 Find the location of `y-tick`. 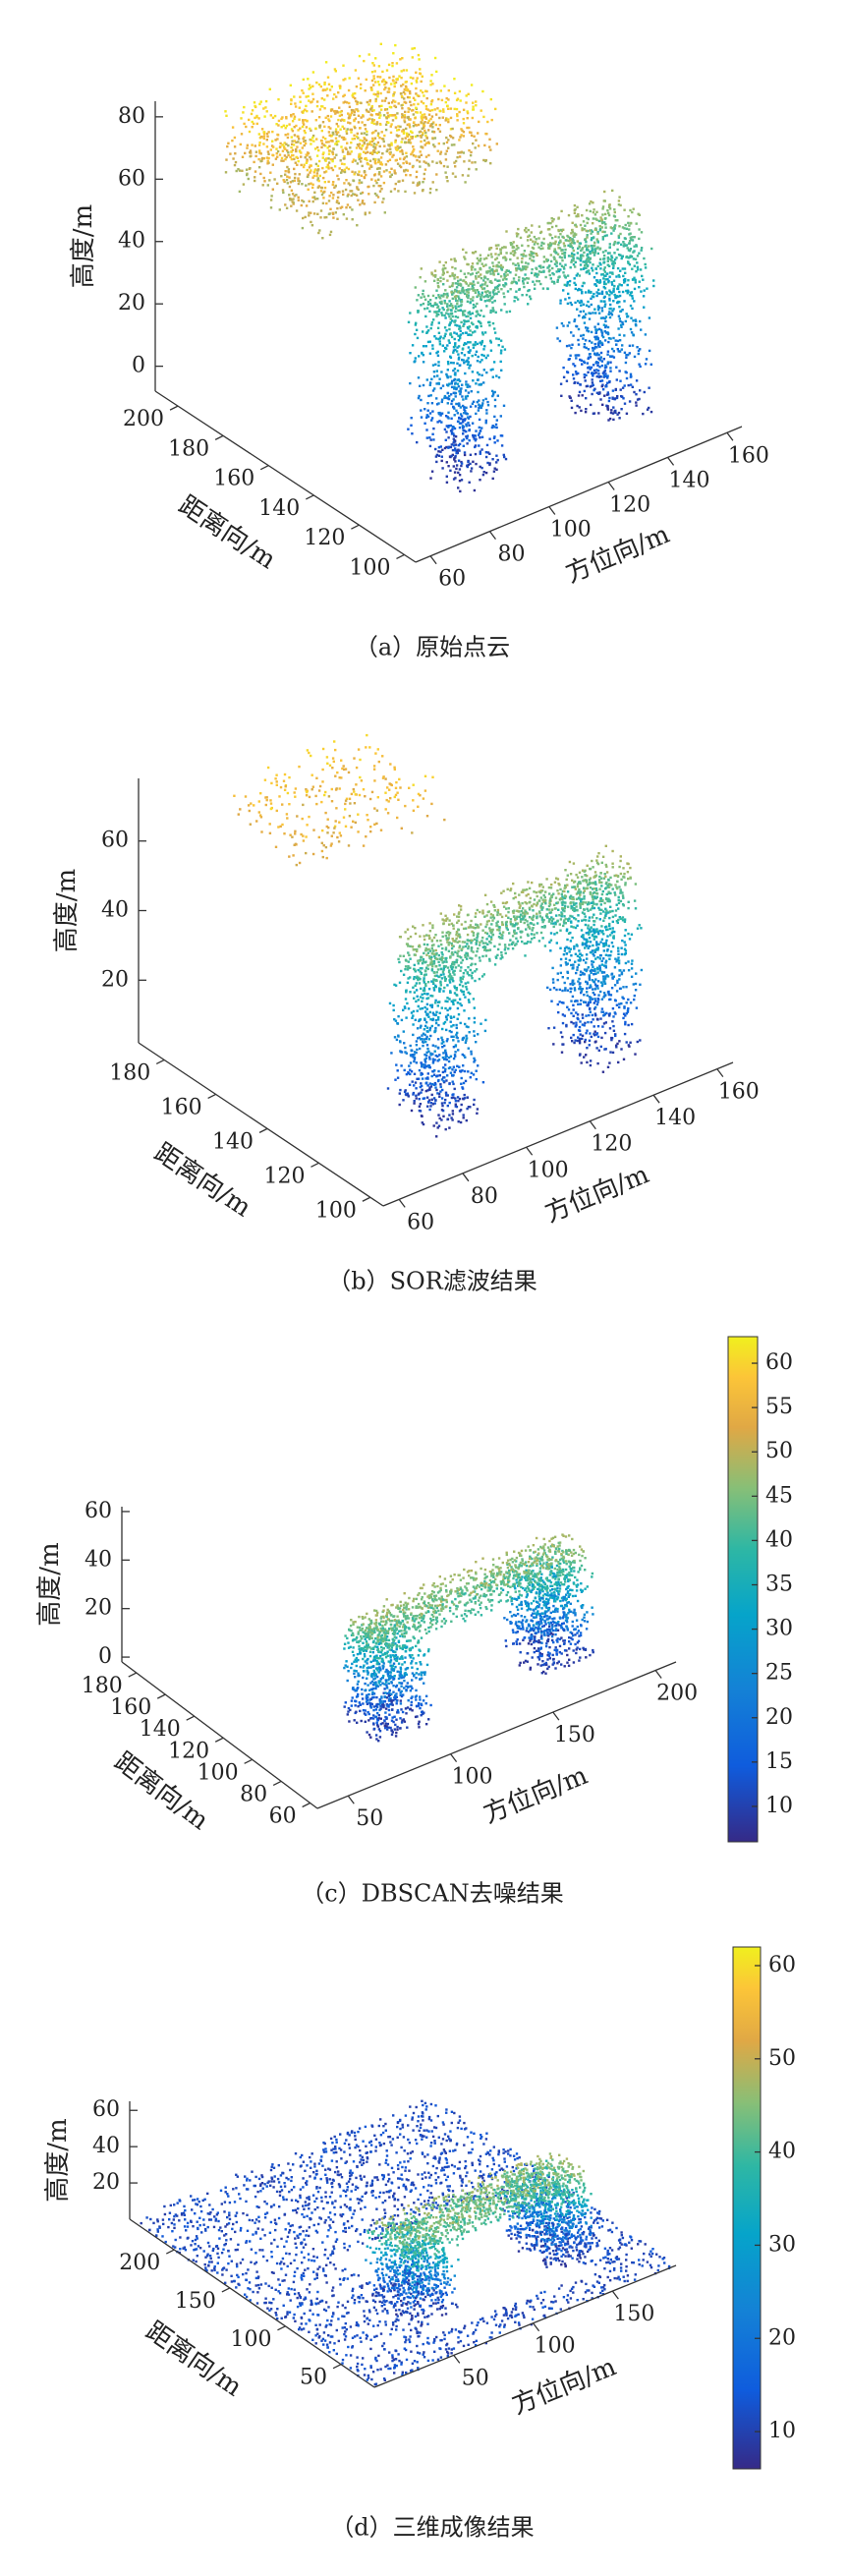

y-tick is located at coordinates (219, 437).